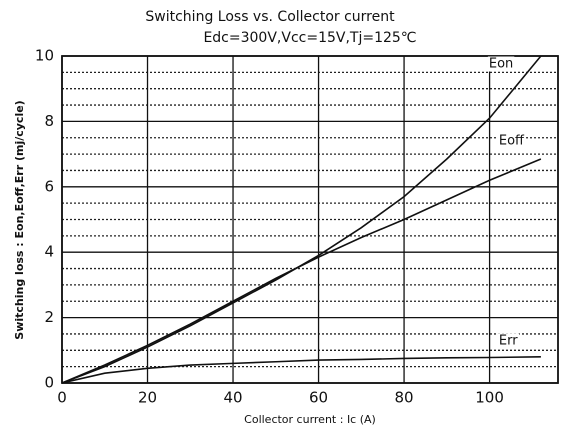 The image size is (571, 427). I want to click on series-label: Eoff, so click(512, 141).